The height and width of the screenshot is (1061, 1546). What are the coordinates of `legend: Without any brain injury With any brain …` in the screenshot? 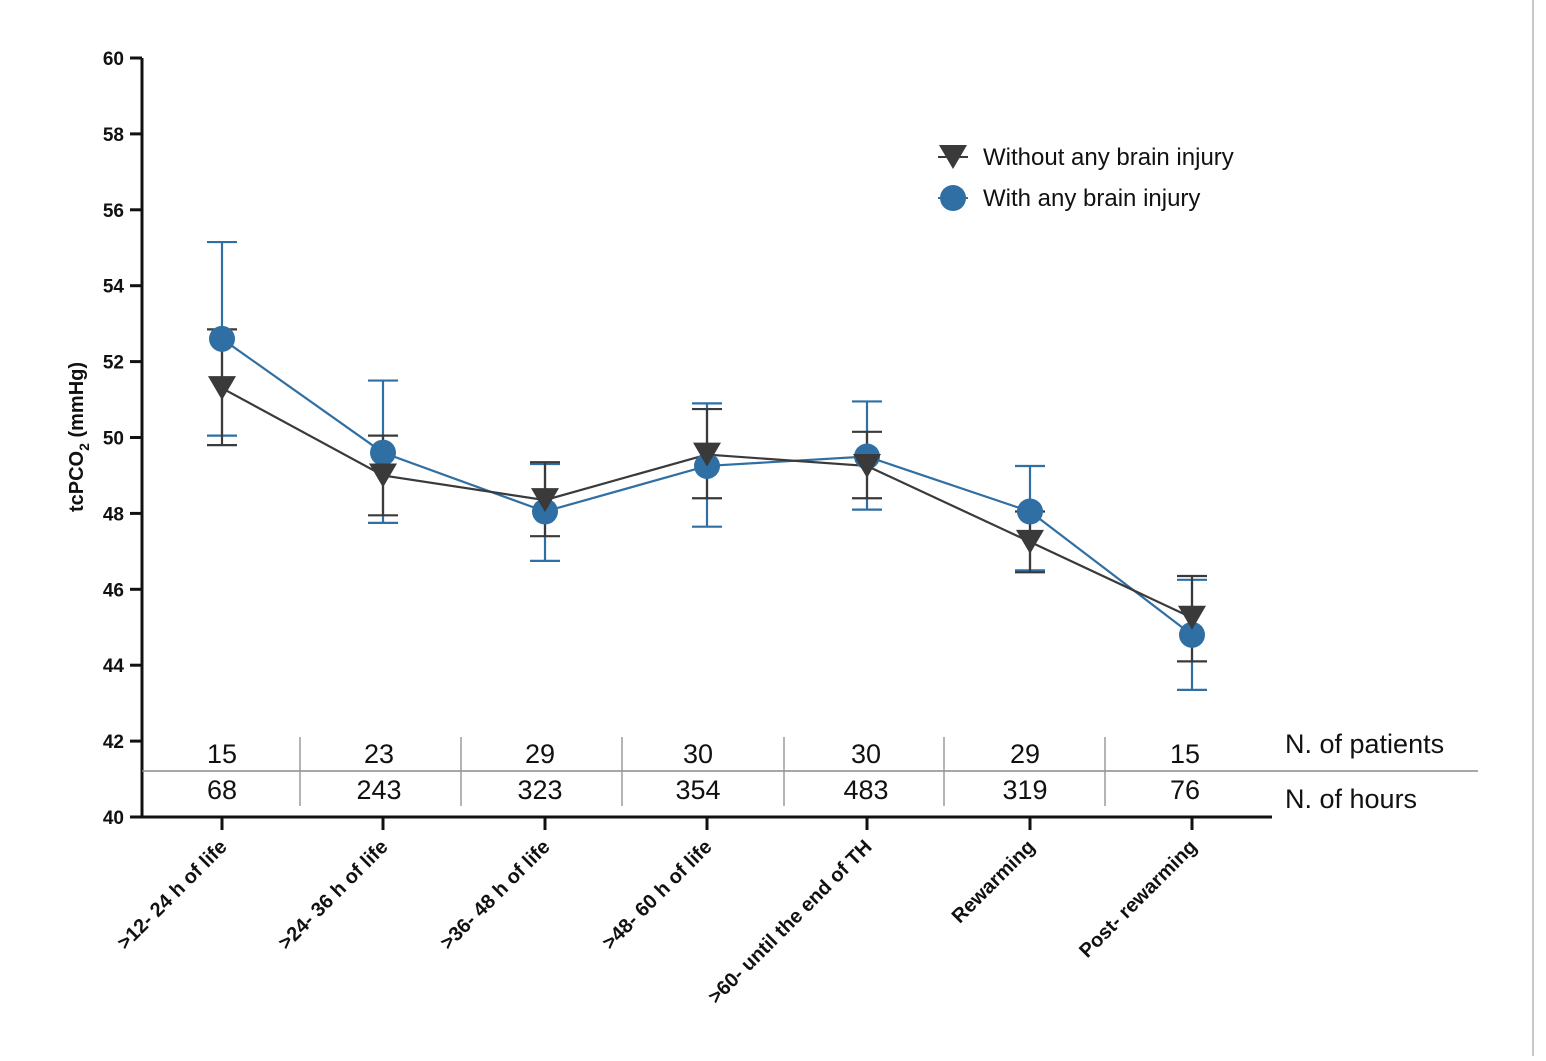 It's located at (1086, 178).